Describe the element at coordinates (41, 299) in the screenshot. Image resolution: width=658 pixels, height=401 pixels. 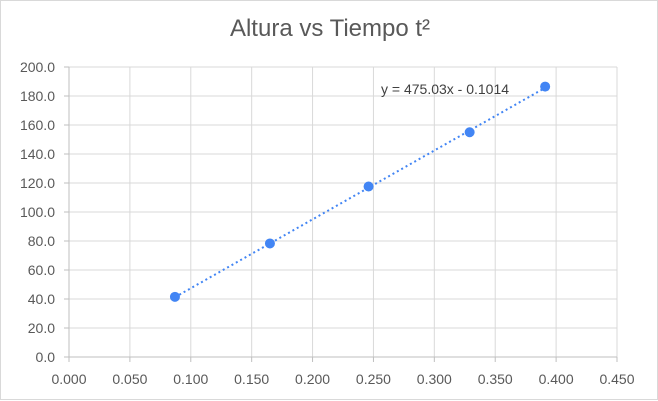
I see `y-tick-label: 40.0` at that location.